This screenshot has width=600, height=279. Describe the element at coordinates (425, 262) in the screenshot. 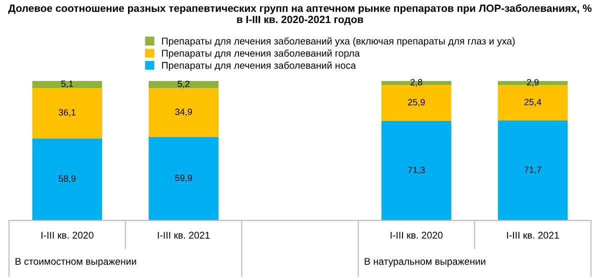

I see `text: В натуральном выражении` at that location.